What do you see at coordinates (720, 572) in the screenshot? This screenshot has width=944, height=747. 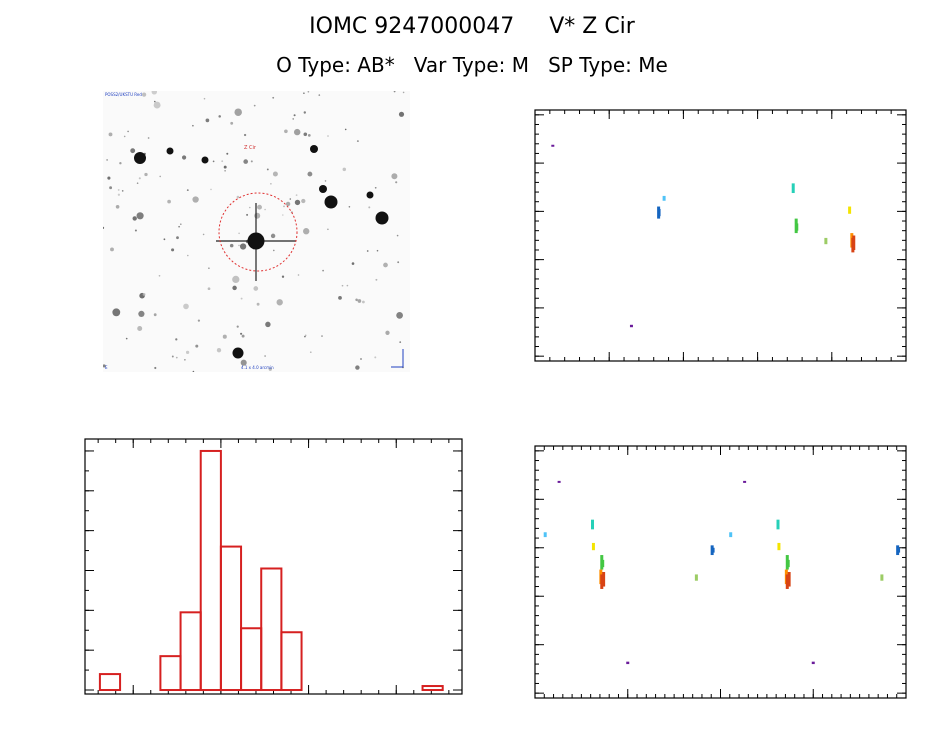 I see `plot-frame` at bounding box center [720, 572].